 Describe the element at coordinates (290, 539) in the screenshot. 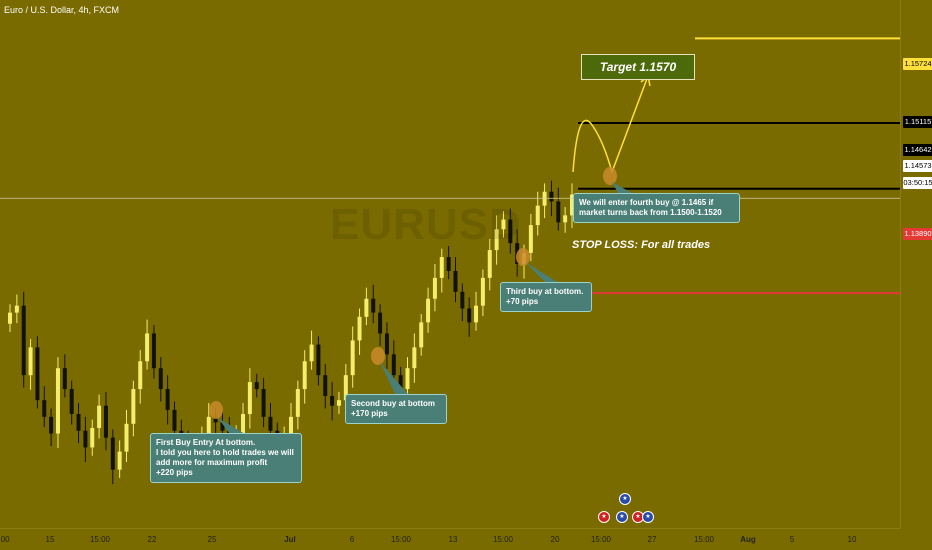

I see `time-tick: Jul` at that location.